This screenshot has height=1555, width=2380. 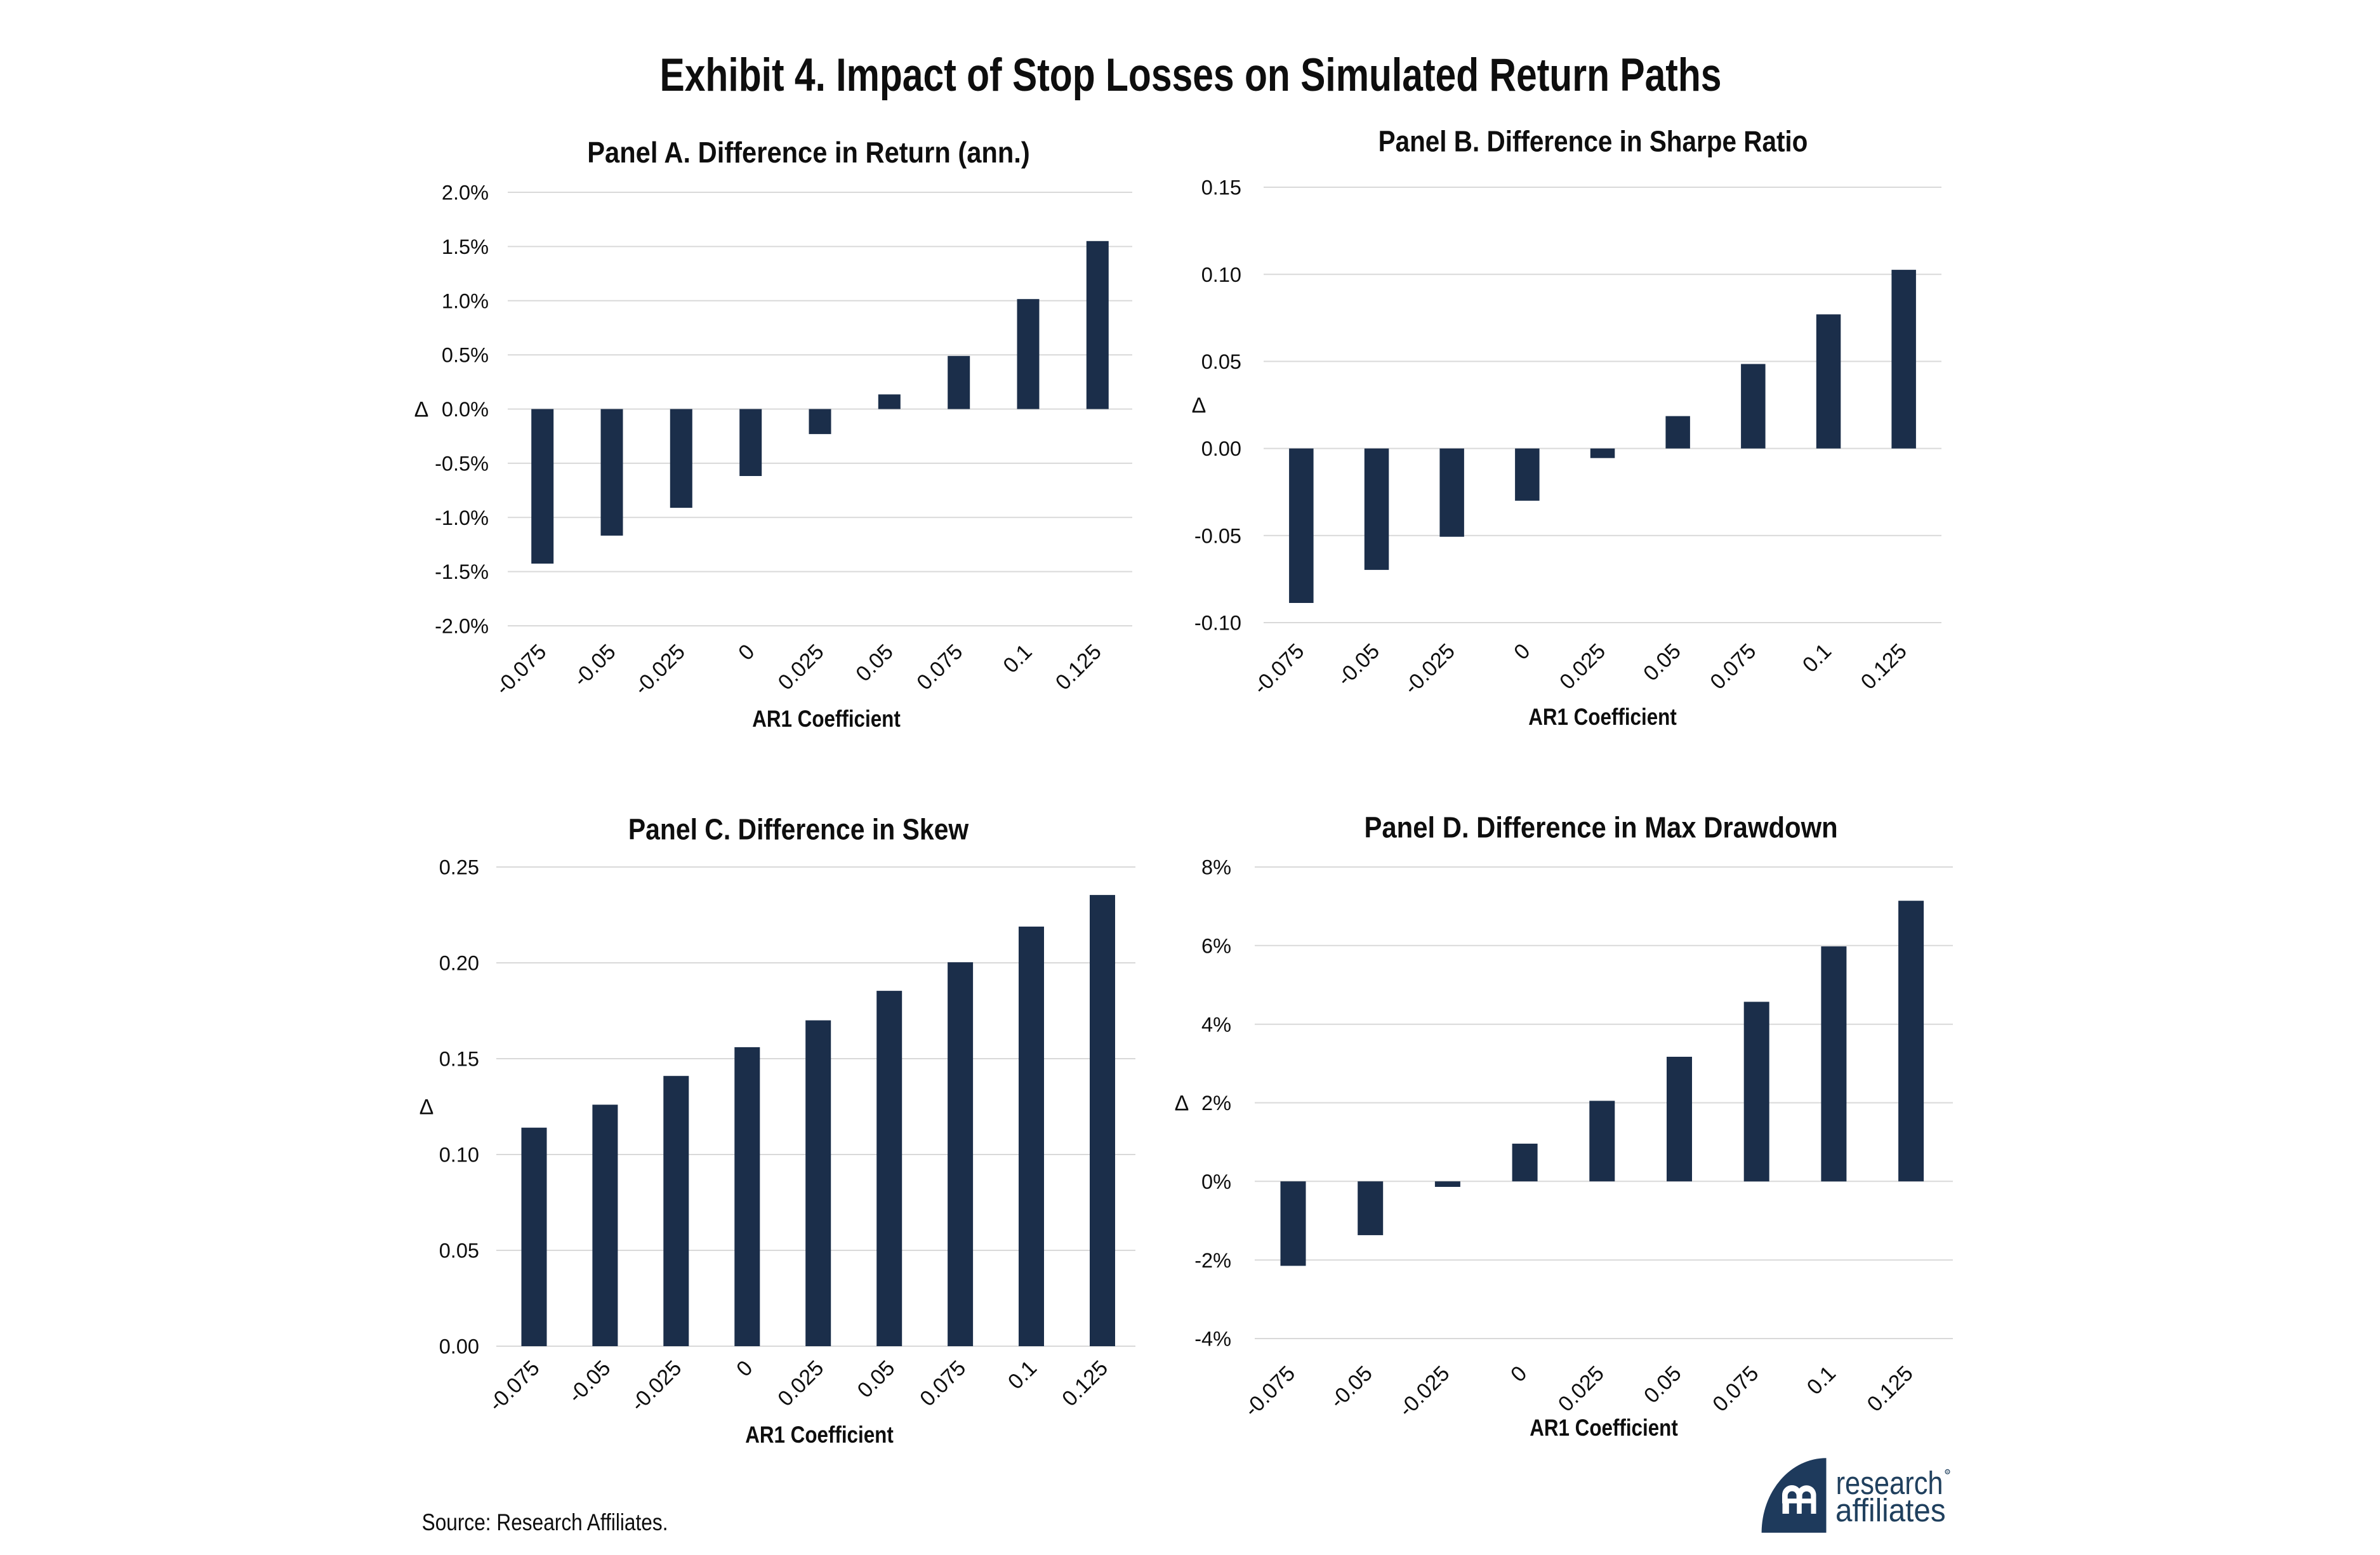 I want to click on svg-text: R, so click(x=1948, y=1472).